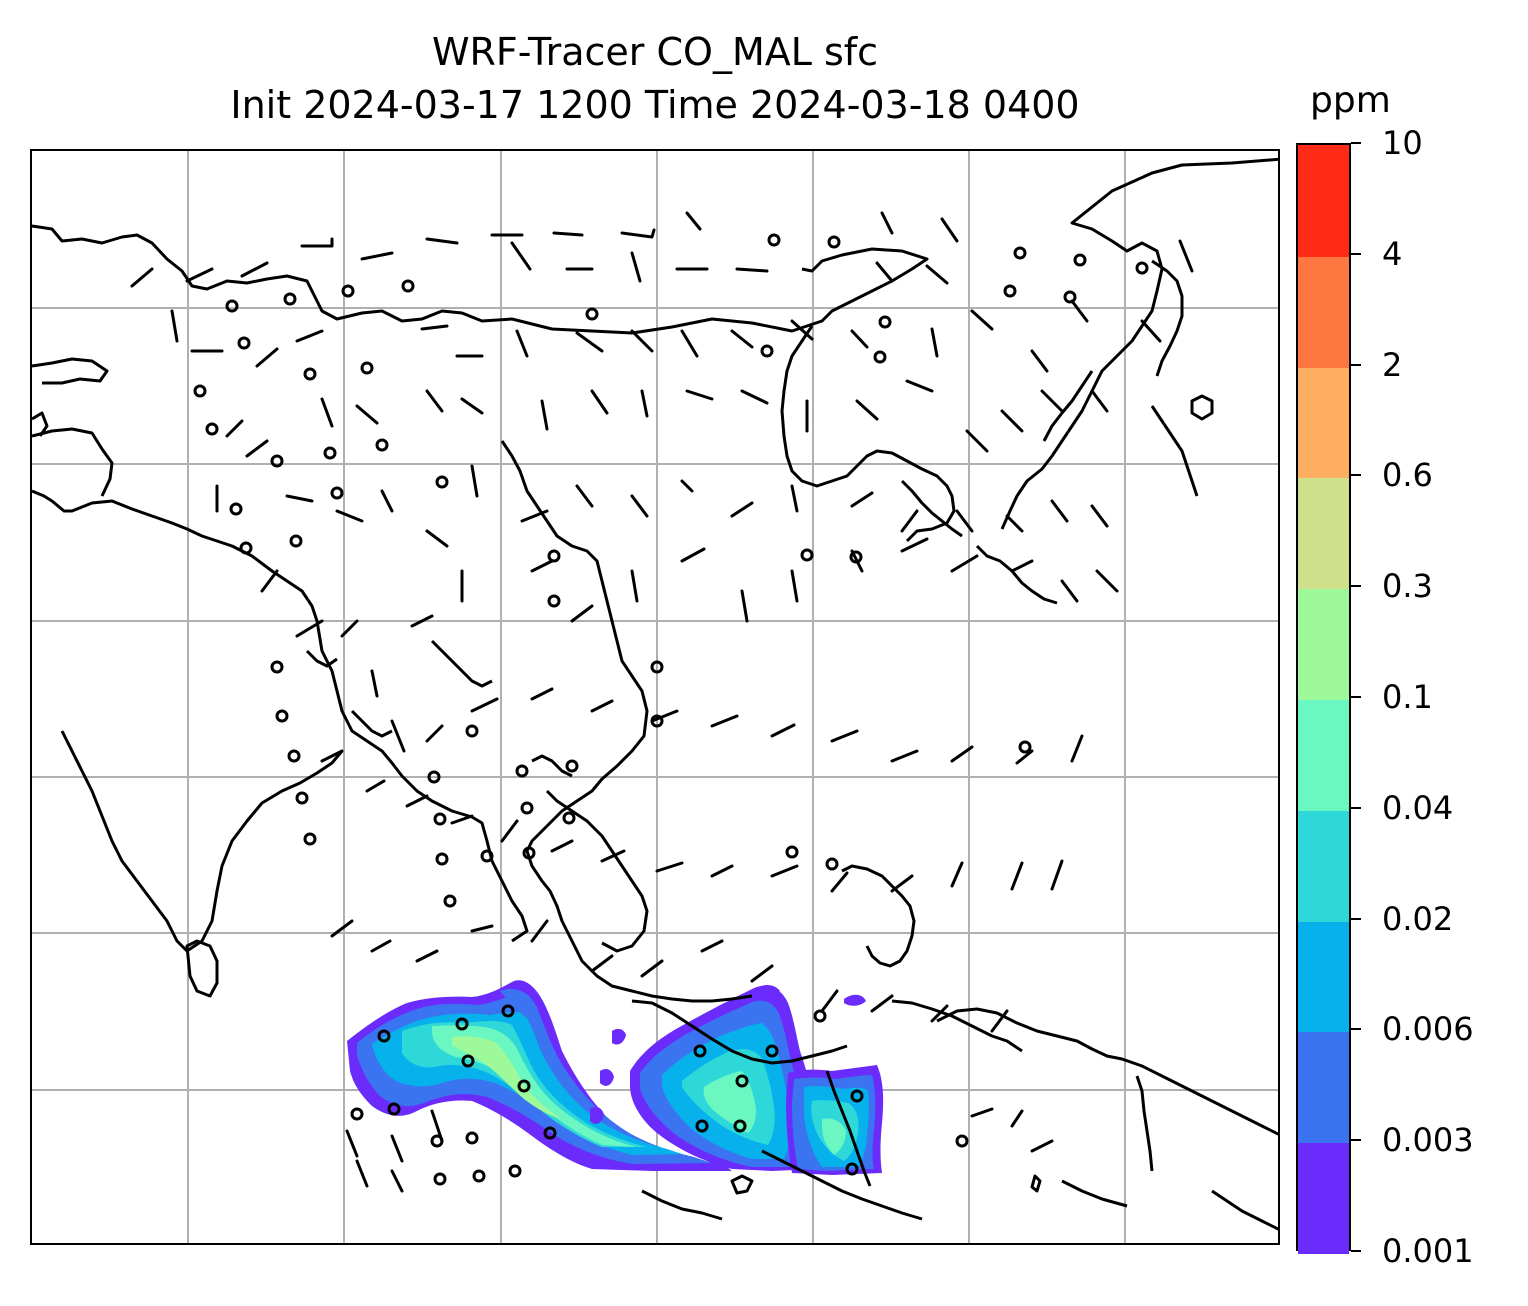  I want to click on colorbar-tick-label: 4, so click(1392, 253).